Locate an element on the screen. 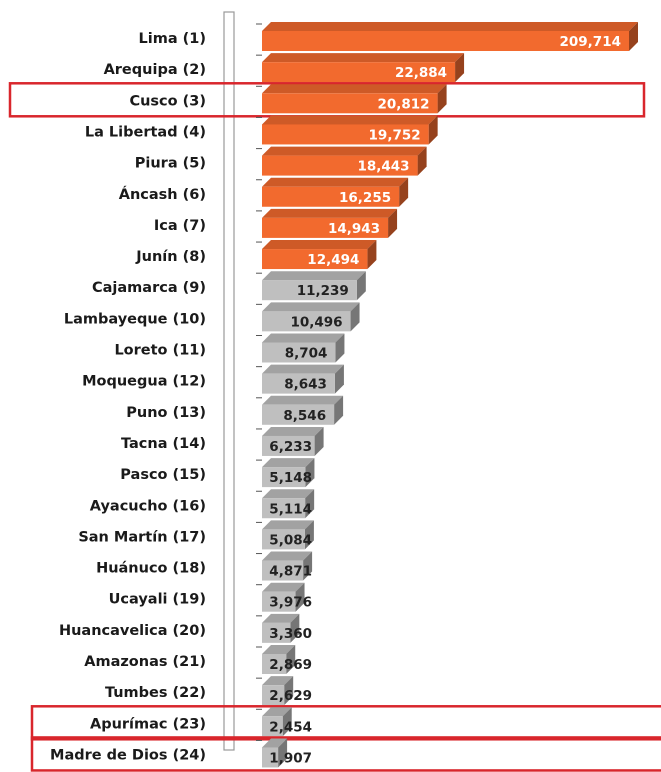 The image size is (661, 772). value-label: 14,943 is located at coordinates (354, 229).